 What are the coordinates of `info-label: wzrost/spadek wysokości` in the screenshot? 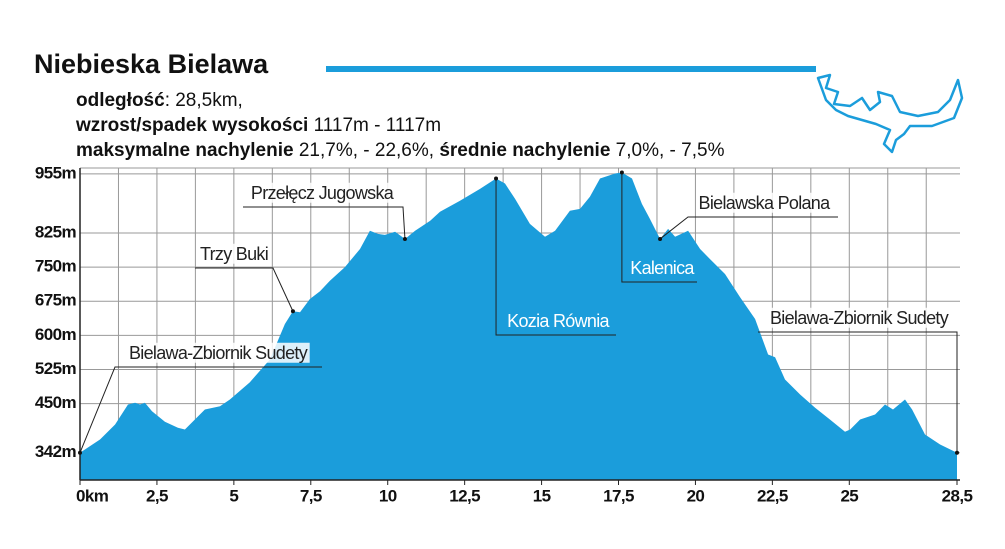 It's located at (191, 125).